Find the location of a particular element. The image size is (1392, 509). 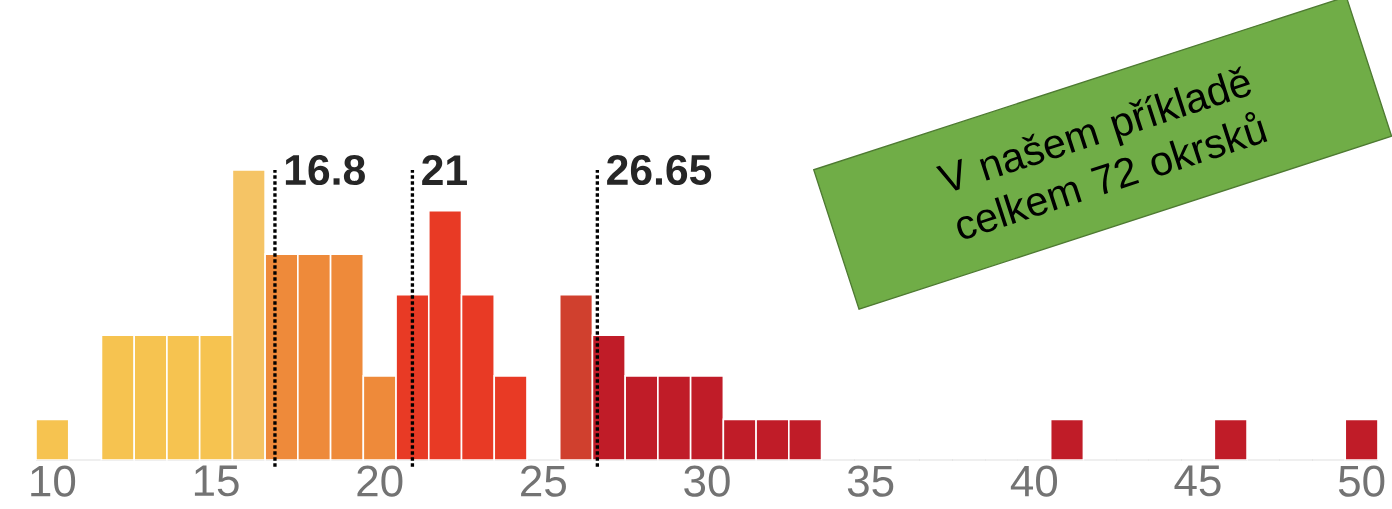

ref-line-label: 16.8 is located at coordinates (325, 170).